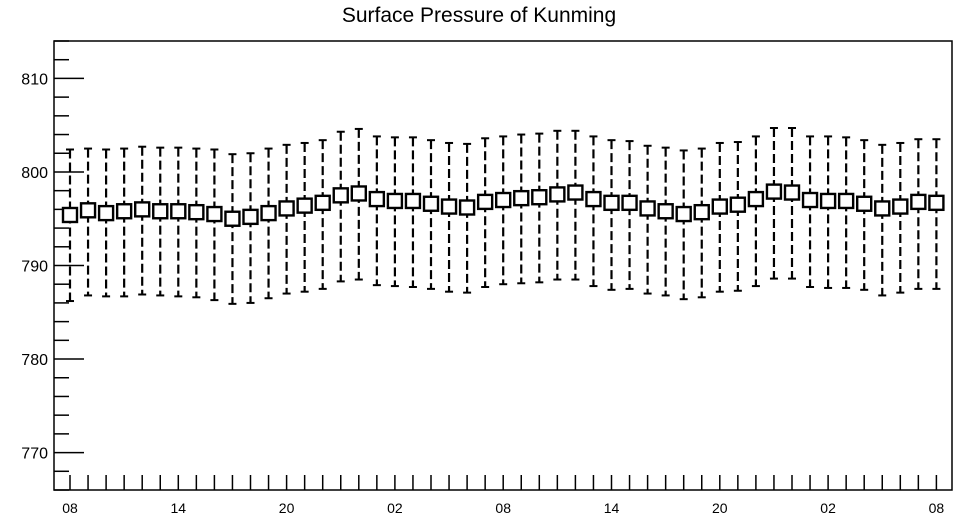 The image size is (958, 520). Describe the element at coordinates (34, 173) in the screenshot. I see `y-tick-label: 800` at that location.